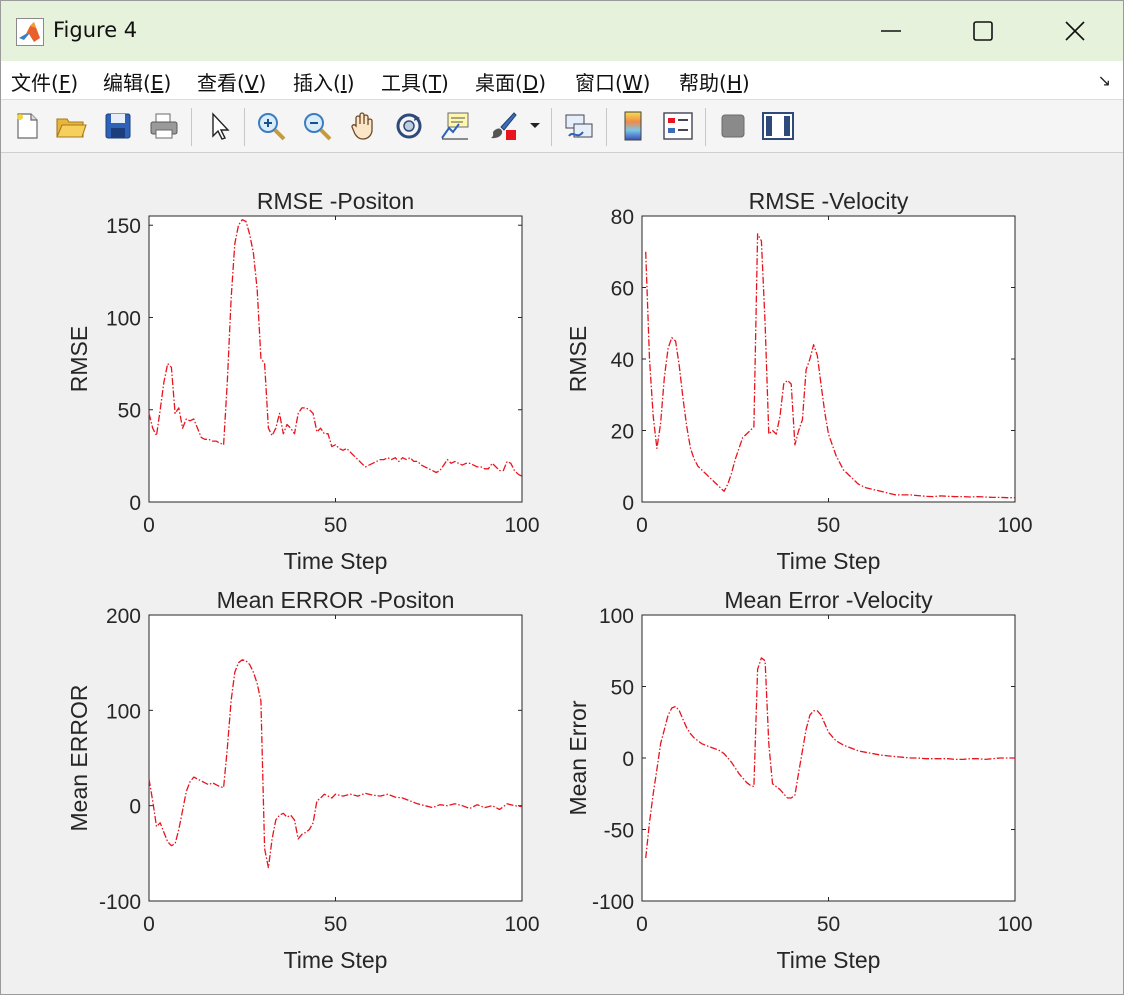 The height and width of the screenshot is (995, 1124). I want to click on zoom-out-icon, so click(318, 127).